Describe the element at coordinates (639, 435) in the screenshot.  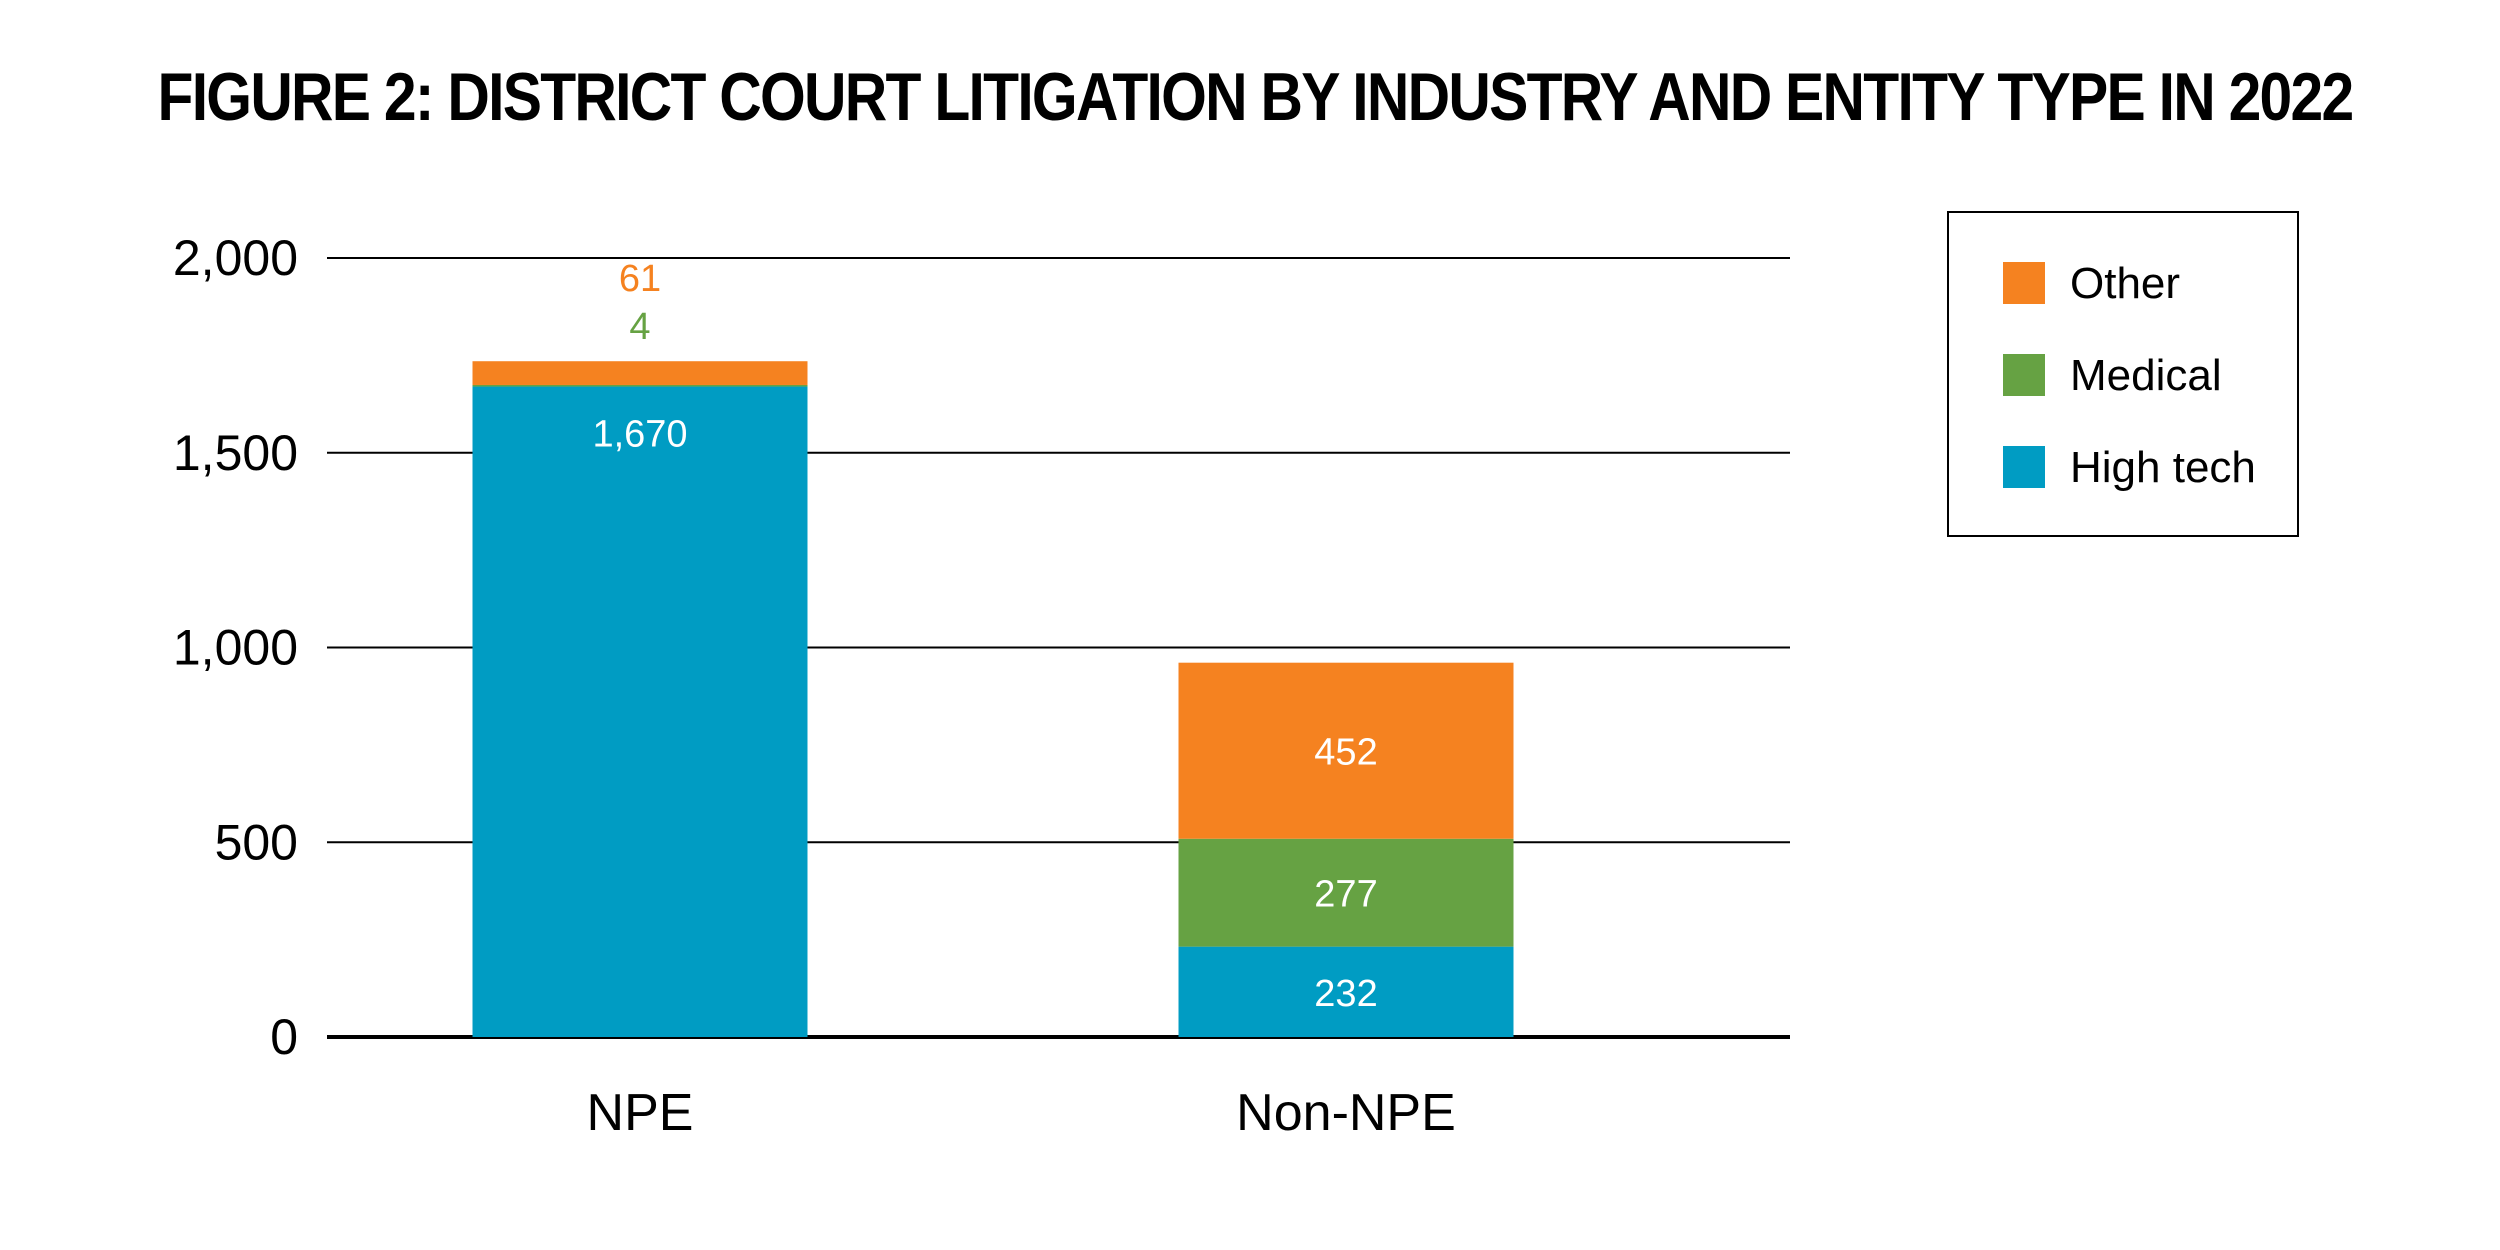
I see `data-label: 1,670` at that location.